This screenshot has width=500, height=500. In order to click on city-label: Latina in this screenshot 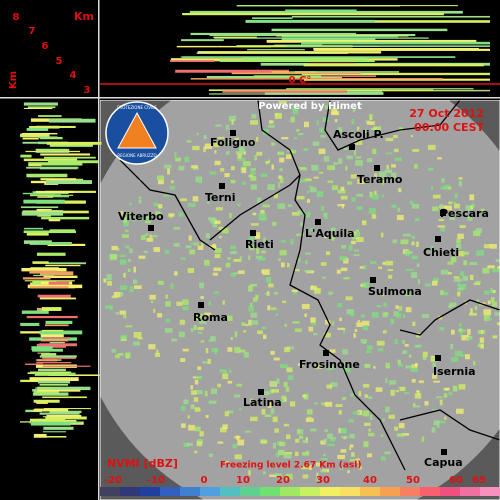, I will do `click(262, 402)`.